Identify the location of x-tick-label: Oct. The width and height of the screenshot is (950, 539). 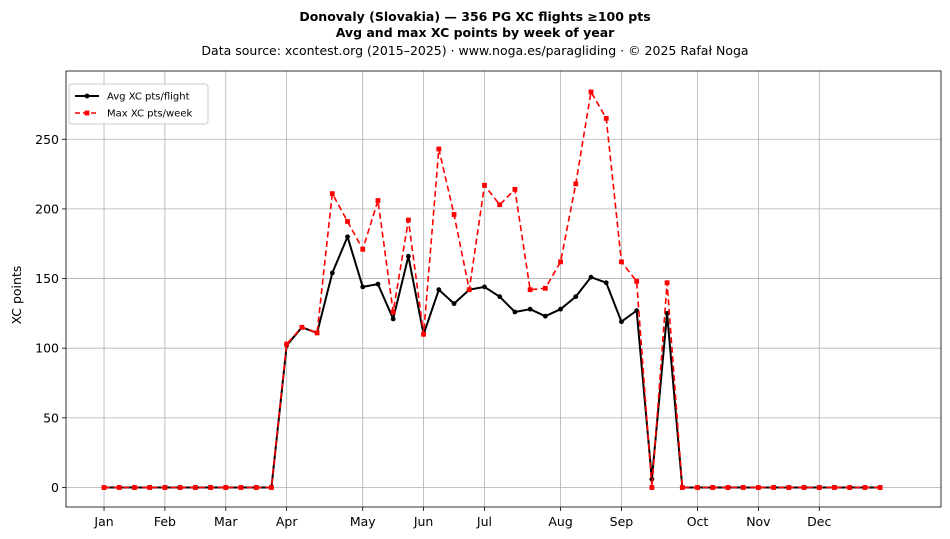
(698, 521).